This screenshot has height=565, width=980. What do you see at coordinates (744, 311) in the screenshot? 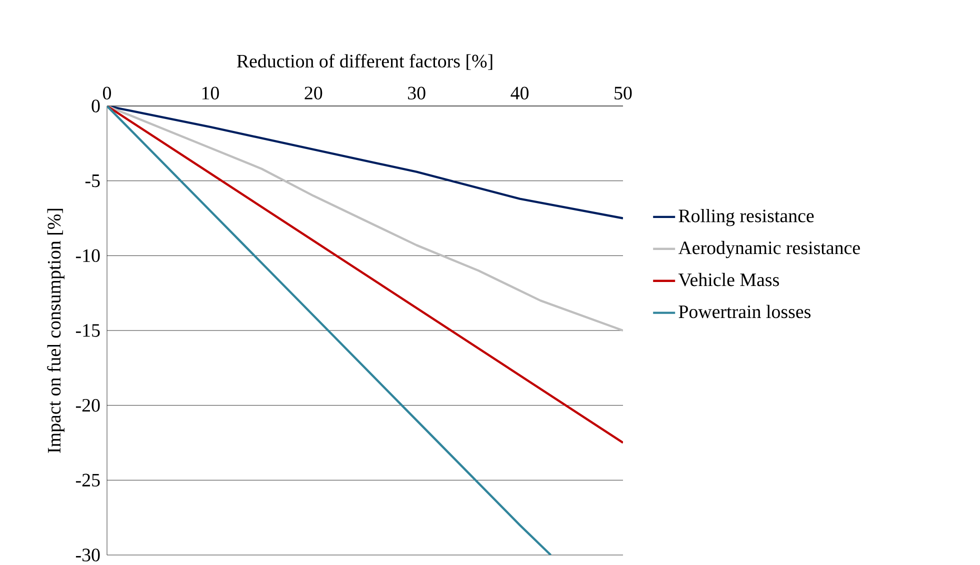
I see `legend-label: Powertrain losses` at bounding box center [744, 311].